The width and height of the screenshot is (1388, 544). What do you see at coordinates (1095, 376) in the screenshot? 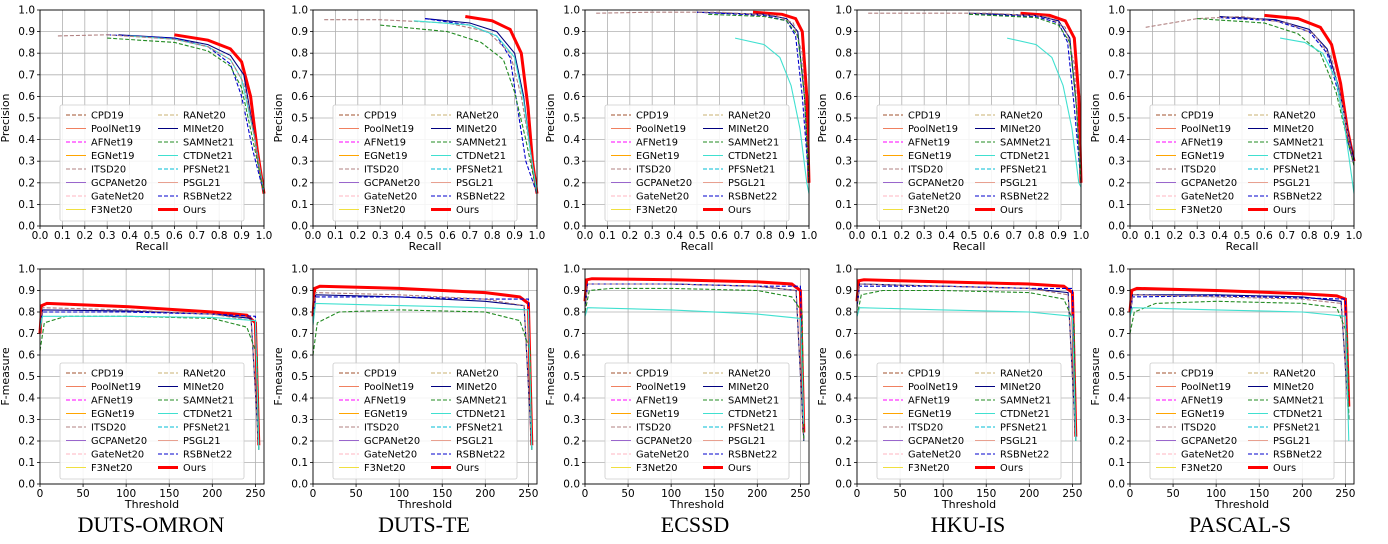
I see `y-axis-label: F-measure` at bounding box center [1095, 376].